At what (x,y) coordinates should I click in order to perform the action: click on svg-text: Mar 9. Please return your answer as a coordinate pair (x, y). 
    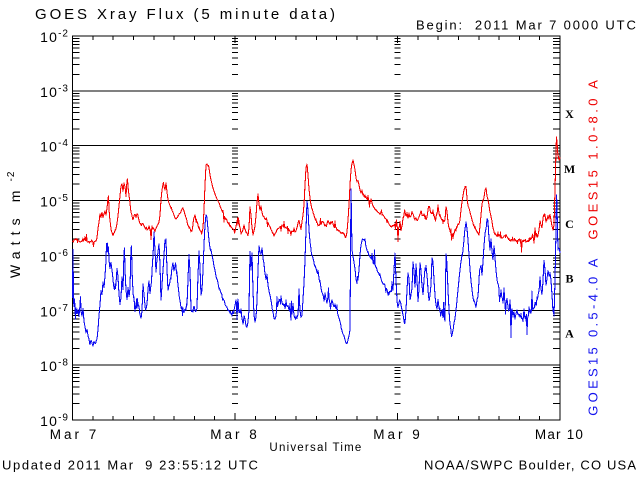
    Looking at the image, I should click on (398, 434).